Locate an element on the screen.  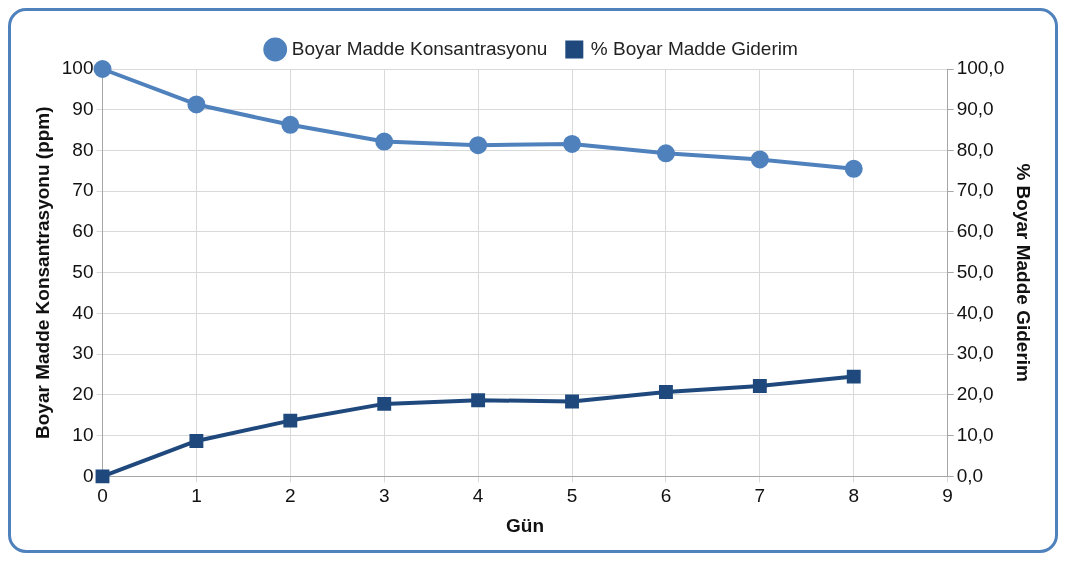
x-tick-label: 9 is located at coordinates (947, 496).